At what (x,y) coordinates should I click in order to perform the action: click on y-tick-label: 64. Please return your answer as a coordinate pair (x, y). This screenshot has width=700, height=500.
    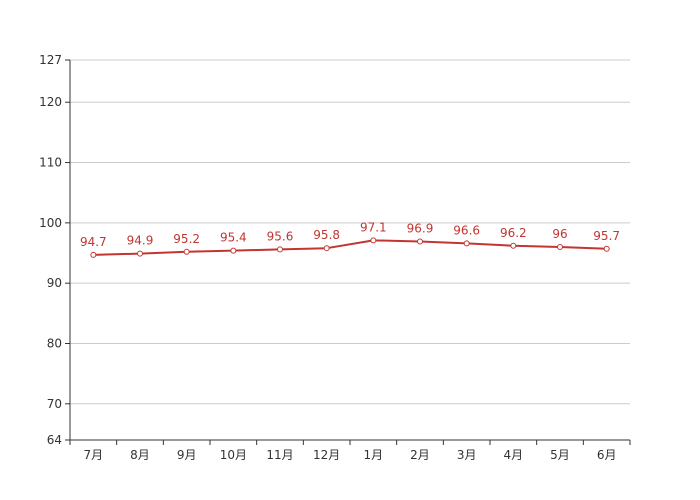
    Looking at the image, I should click on (54, 440).